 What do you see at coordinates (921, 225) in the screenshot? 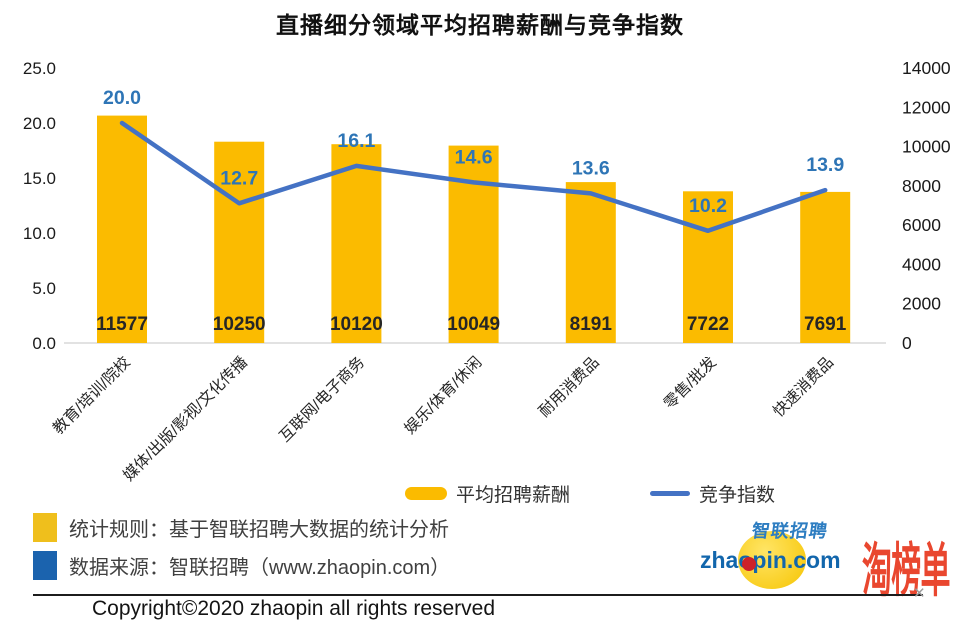
I see `svg-text: 6000` at bounding box center [921, 225].